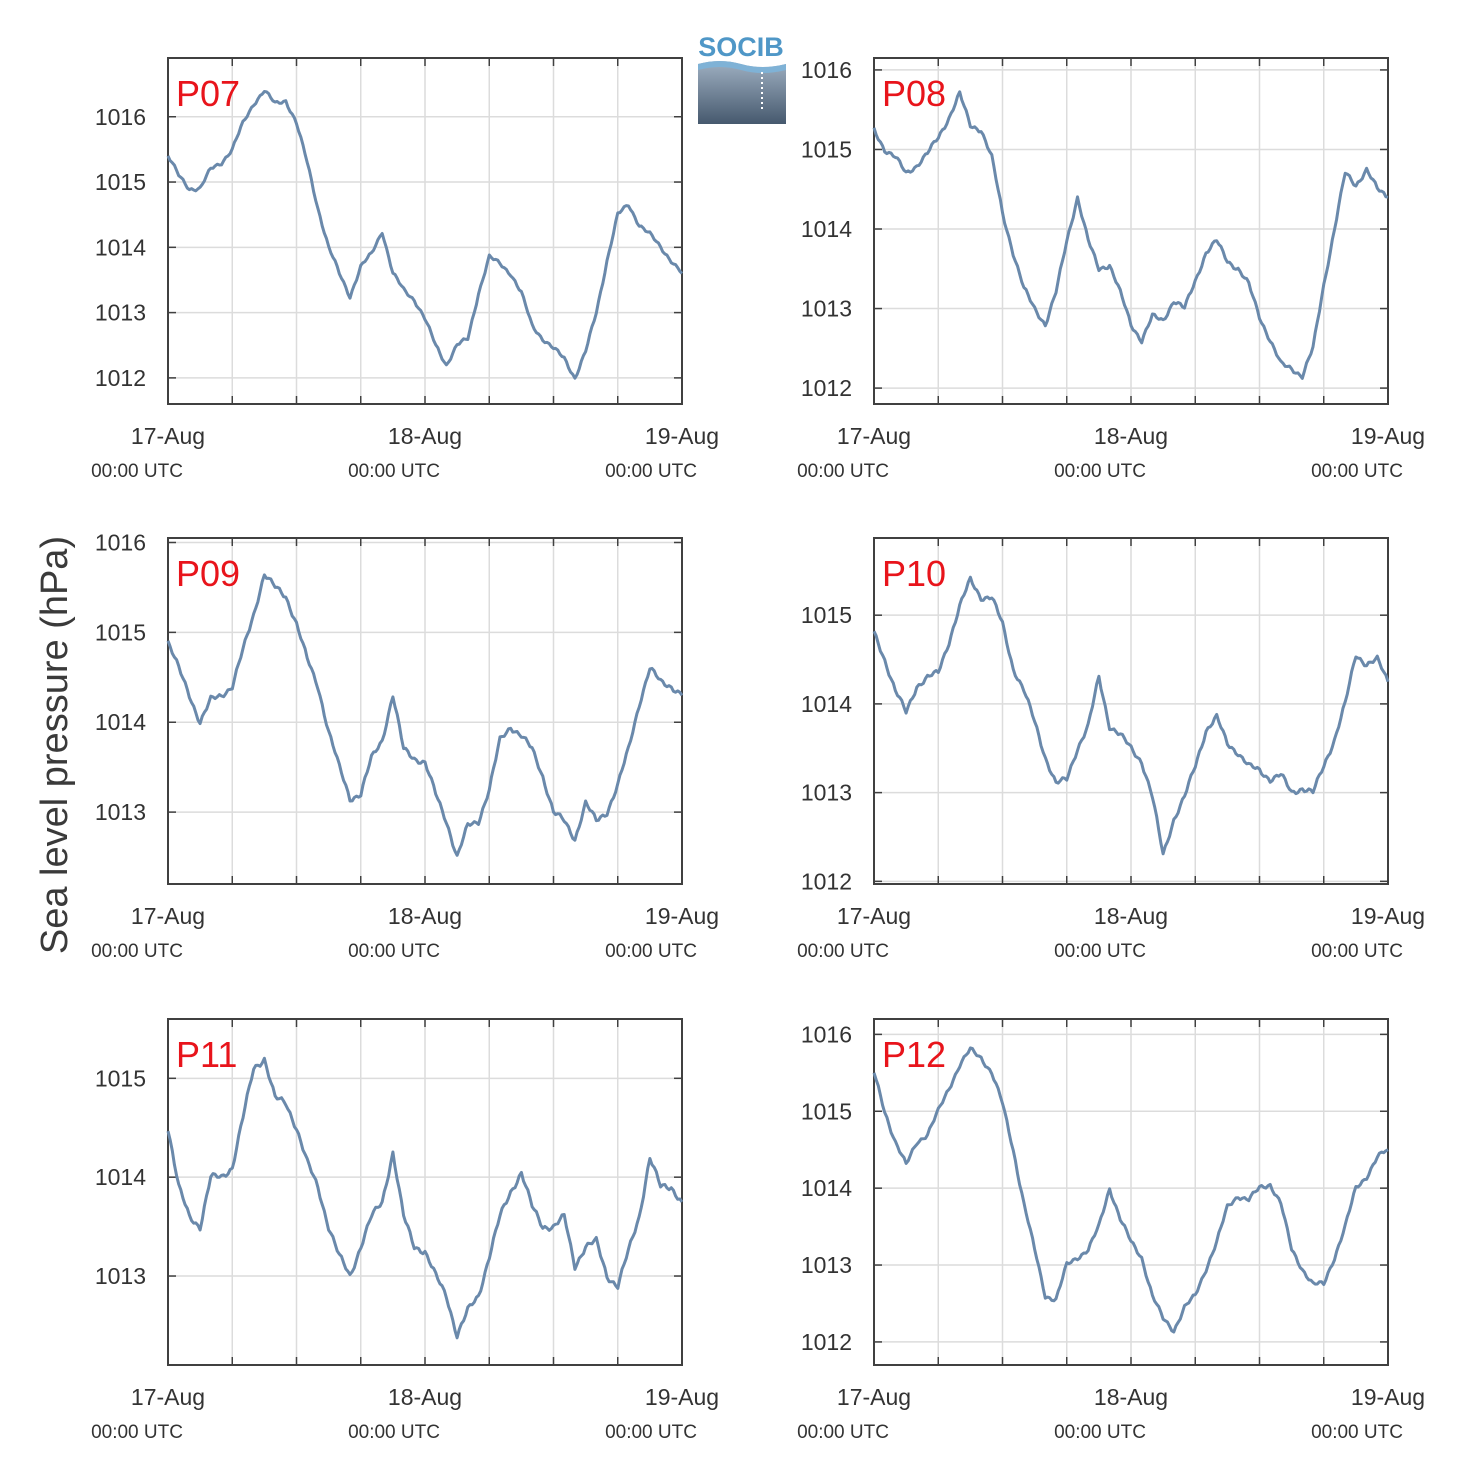 Image resolution: width=1461 pixels, height=1474 pixels. Describe the element at coordinates (741, 47) in the screenshot. I see `logo-text: SOCIB` at that location.